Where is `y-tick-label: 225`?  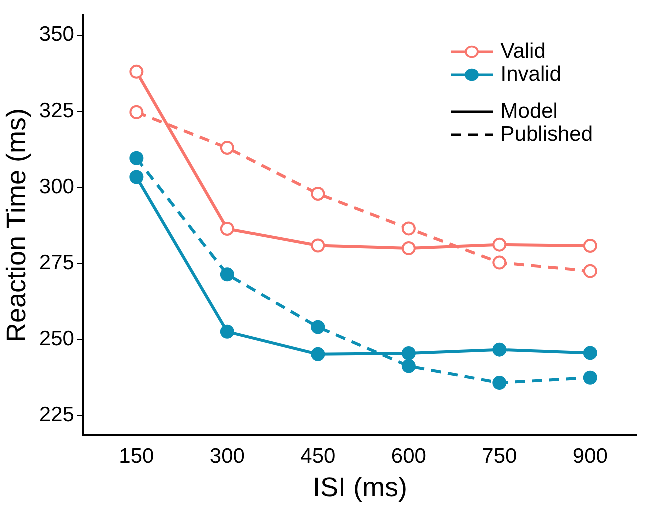
y-tick-label: 225 is located at coordinates (56, 415).